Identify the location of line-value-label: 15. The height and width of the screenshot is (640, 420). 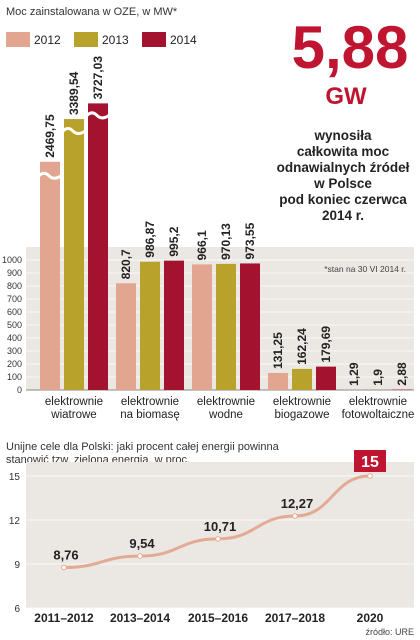
(370, 462).